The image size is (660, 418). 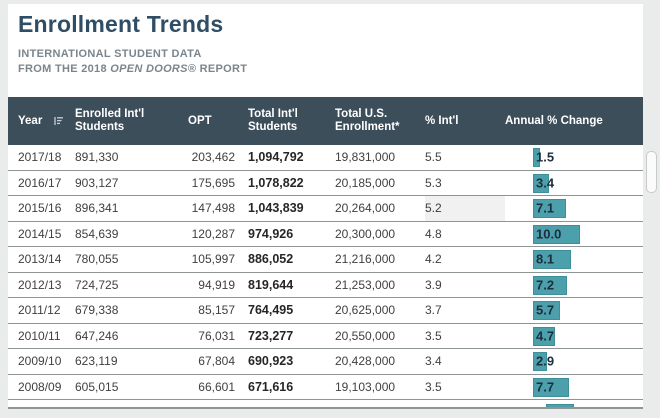 I want to click on annual-change-value: 7.2, so click(x=545, y=285).